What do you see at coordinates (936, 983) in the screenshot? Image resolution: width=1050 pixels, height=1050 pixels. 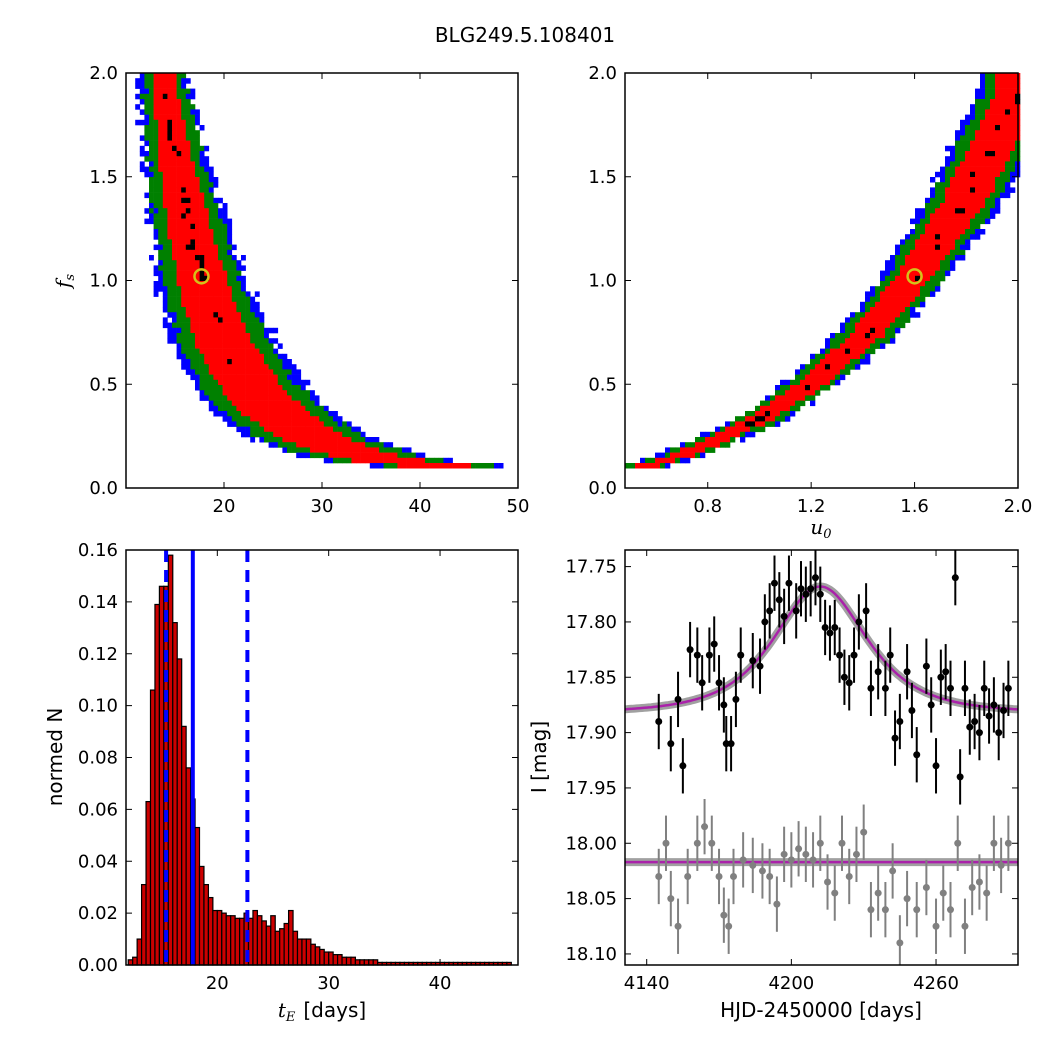 I see `x-tick-label: 4260` at bounding box center [936, 983].